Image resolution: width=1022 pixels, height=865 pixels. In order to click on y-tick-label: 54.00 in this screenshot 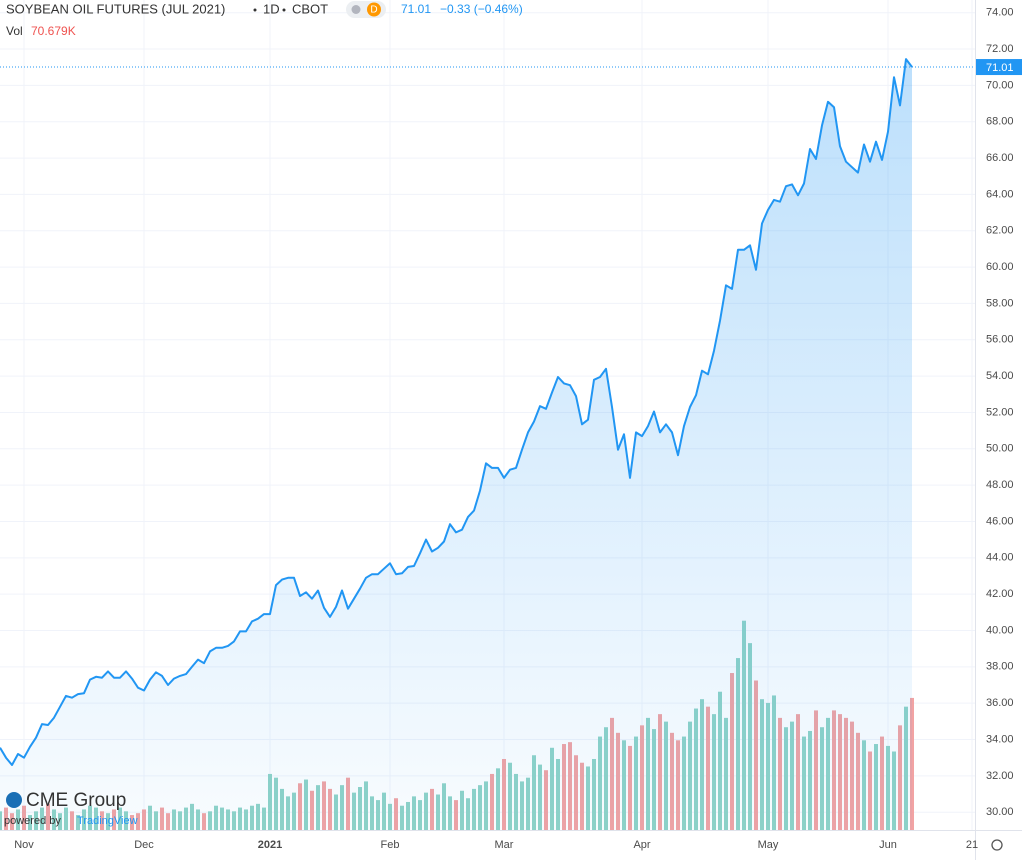, I will do `click(1000, 376)`.